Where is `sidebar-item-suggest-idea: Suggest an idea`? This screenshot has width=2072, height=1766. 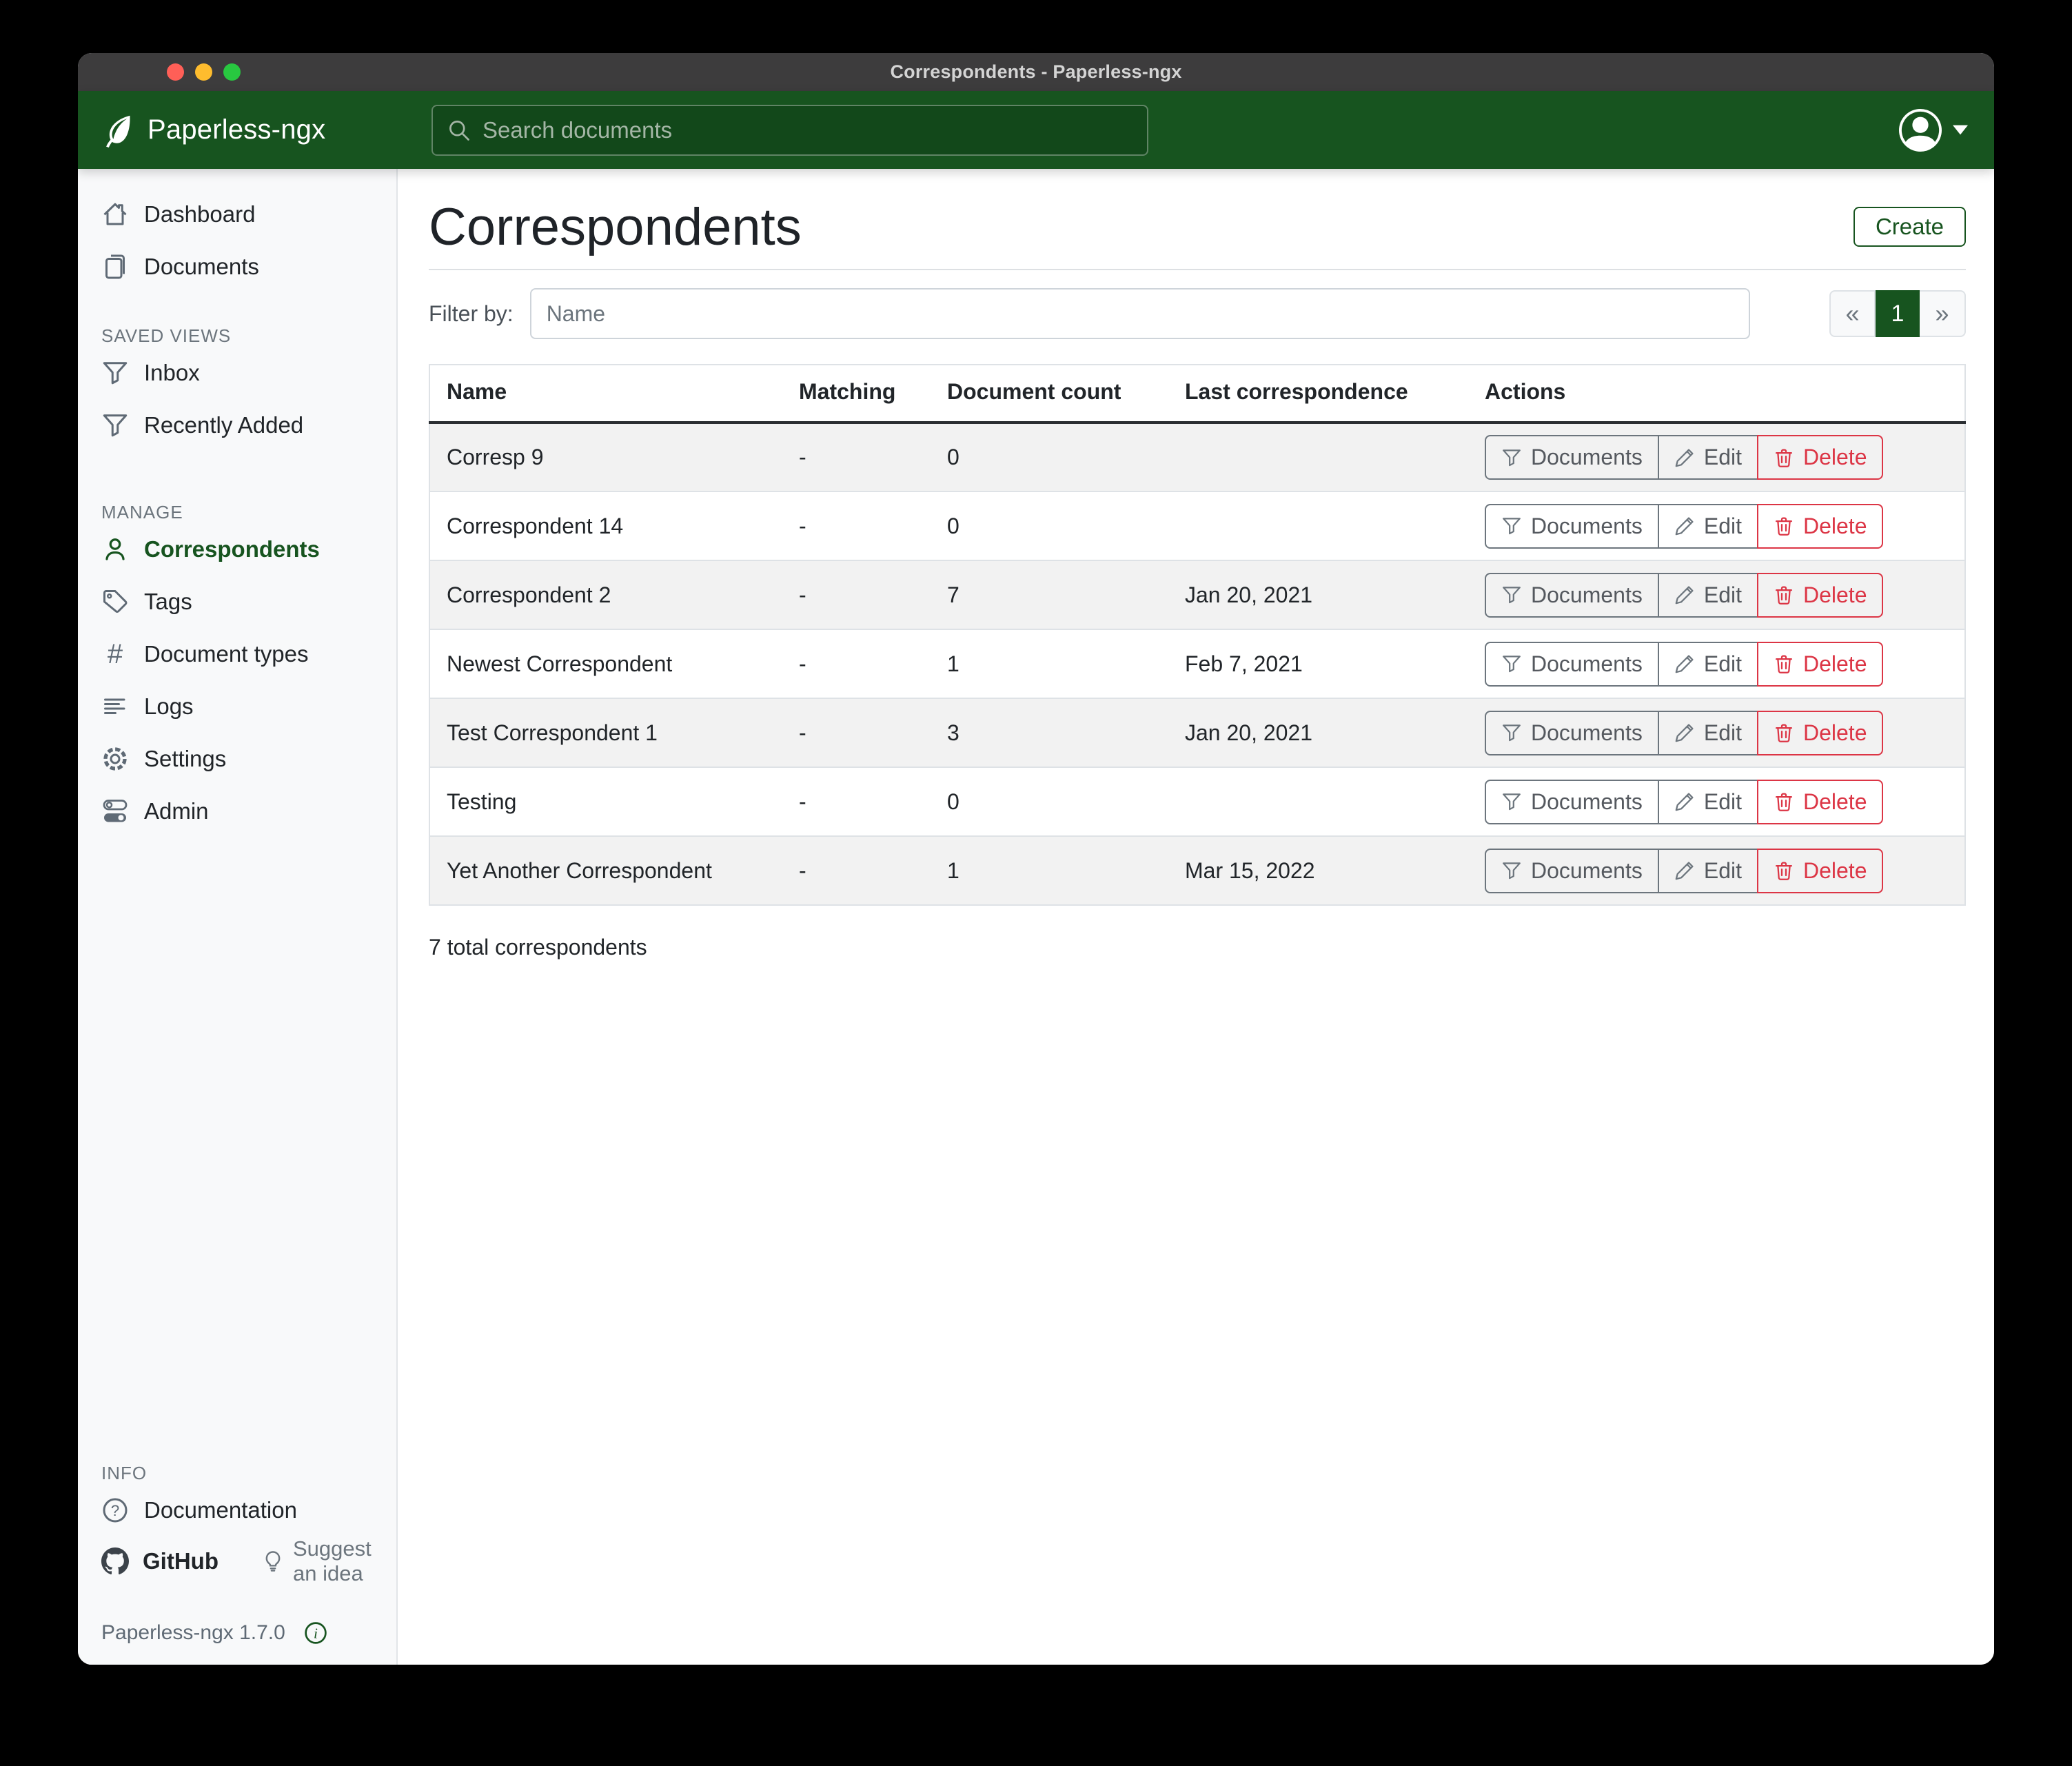 sidebar-item-suggest-idea: Suggest an idea is located at coordinates (328, 1561).